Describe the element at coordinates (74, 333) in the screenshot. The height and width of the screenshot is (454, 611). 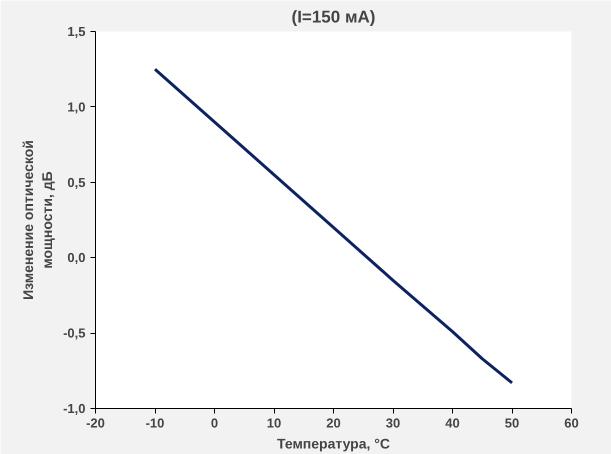
I see `y-tick-label: -0,5` at that location.